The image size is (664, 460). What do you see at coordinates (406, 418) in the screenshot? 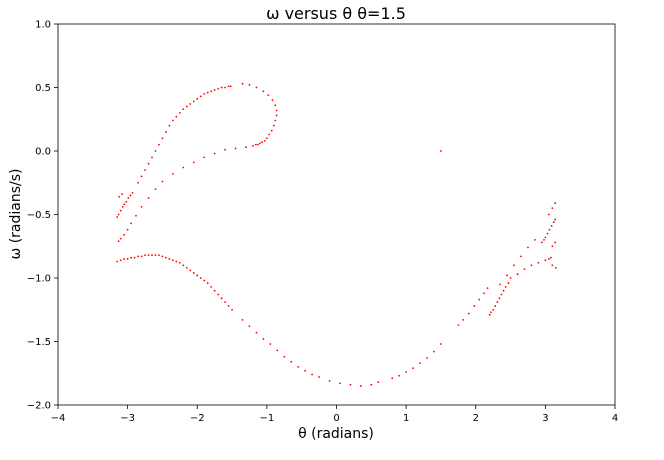
I see `x-tick-label: 1` at bounding box center [406, 418].